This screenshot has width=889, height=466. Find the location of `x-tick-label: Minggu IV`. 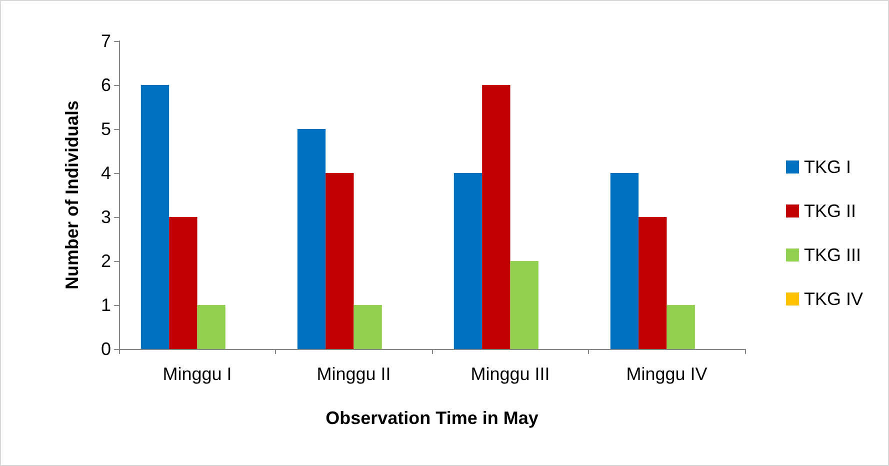

x-tick-label: Minggu IV is located at coordinates (667, 374).